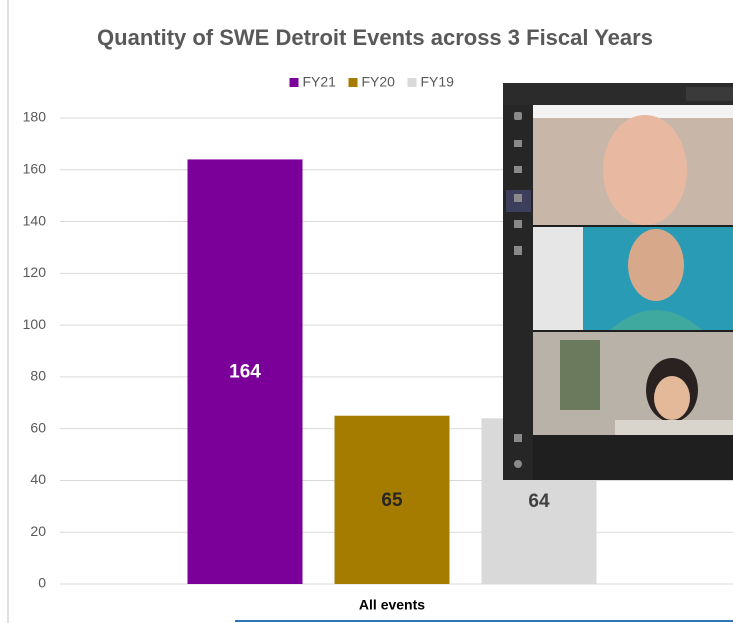 The height and width of the screenshot is (623, 733). I want to click on y-tick-label: 20, so click(38, 531).